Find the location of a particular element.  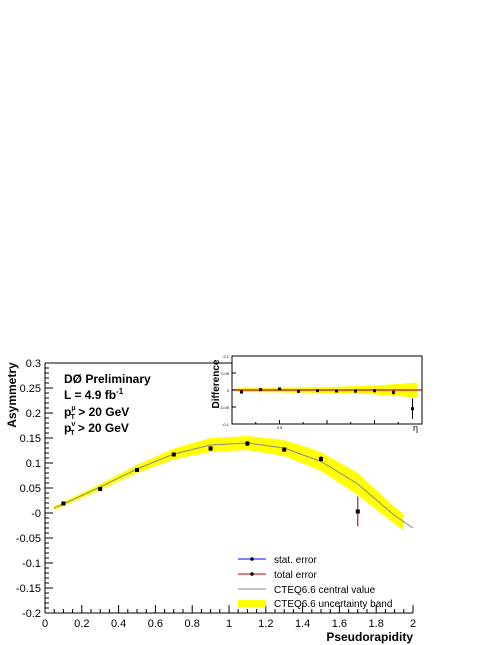

central-value-layer is located at coordinates (234, 485).